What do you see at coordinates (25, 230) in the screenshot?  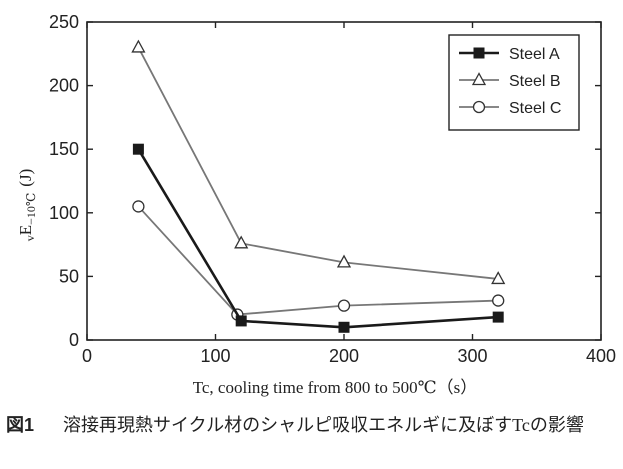 I see `y-axis-title-main: E` at bounding box center [25, 230].